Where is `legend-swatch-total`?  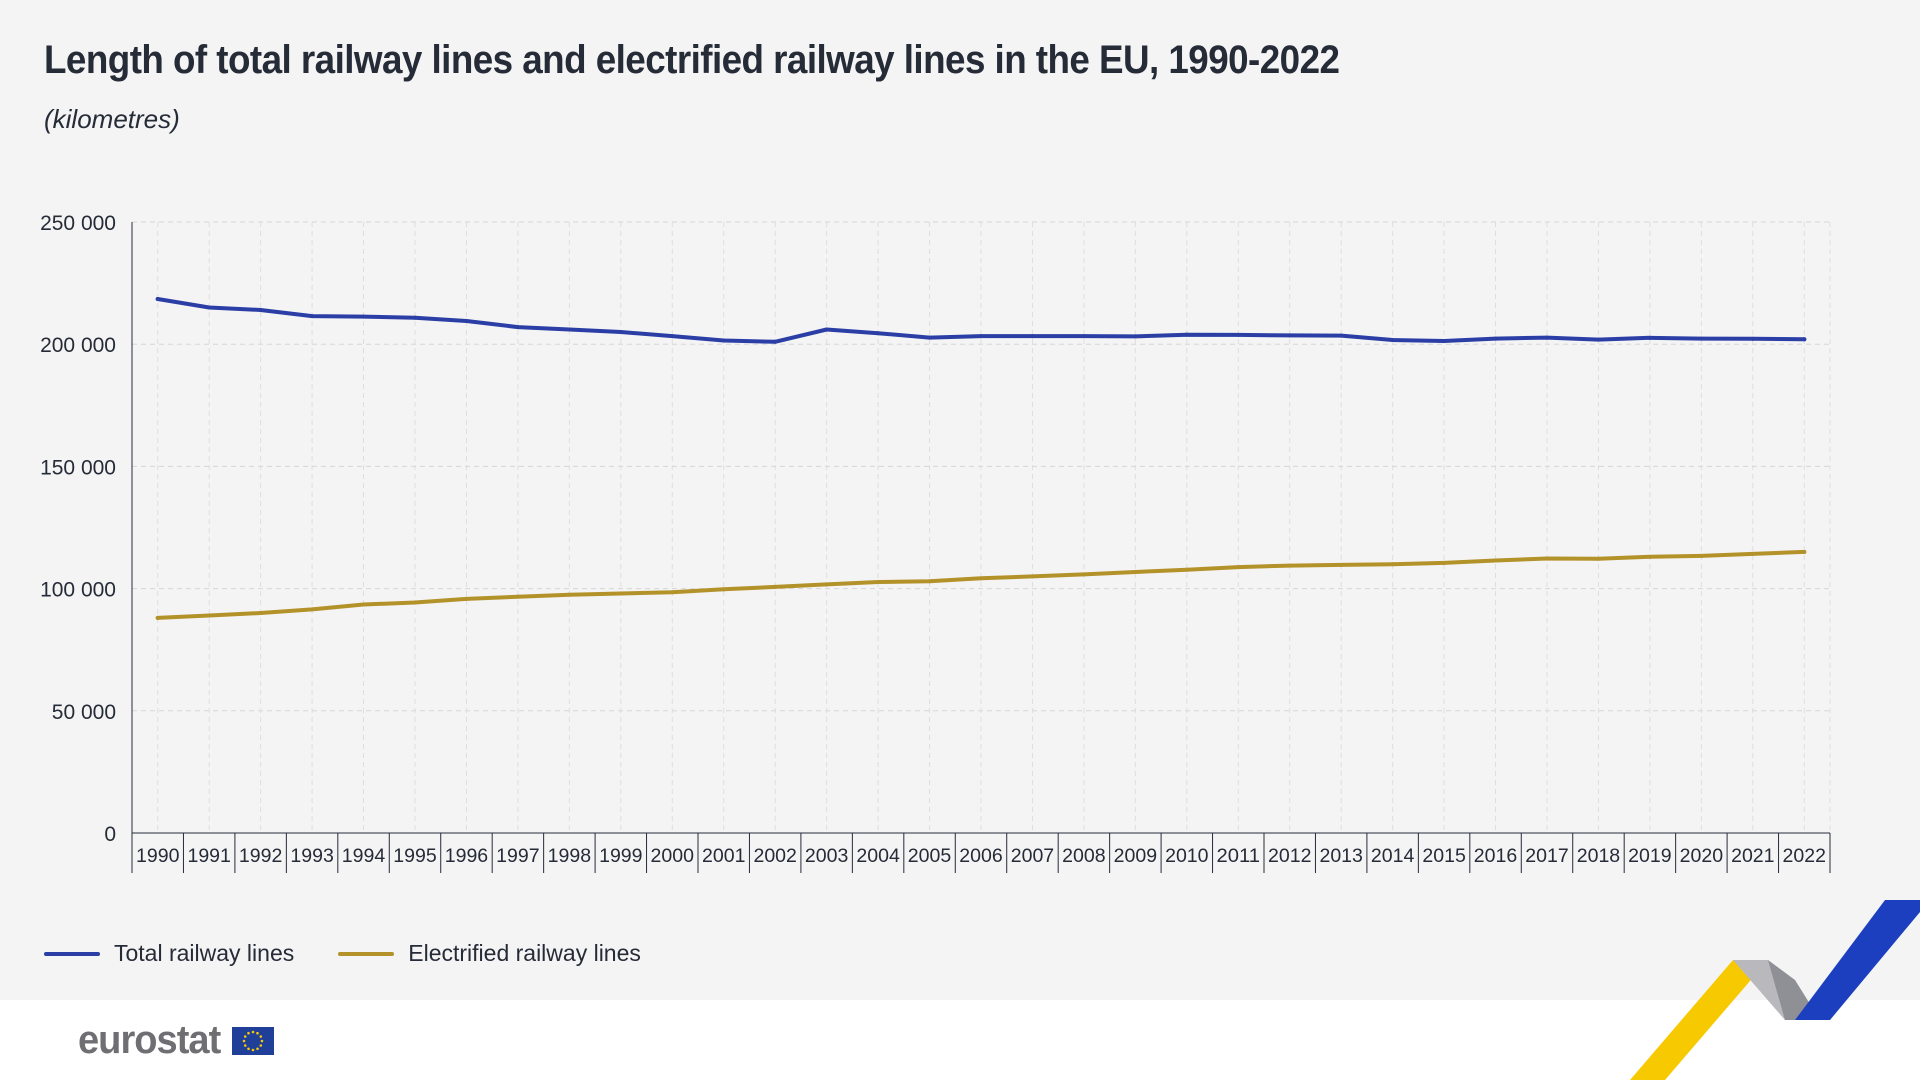
legend-swatch-total is located at coordinates (72, 953).